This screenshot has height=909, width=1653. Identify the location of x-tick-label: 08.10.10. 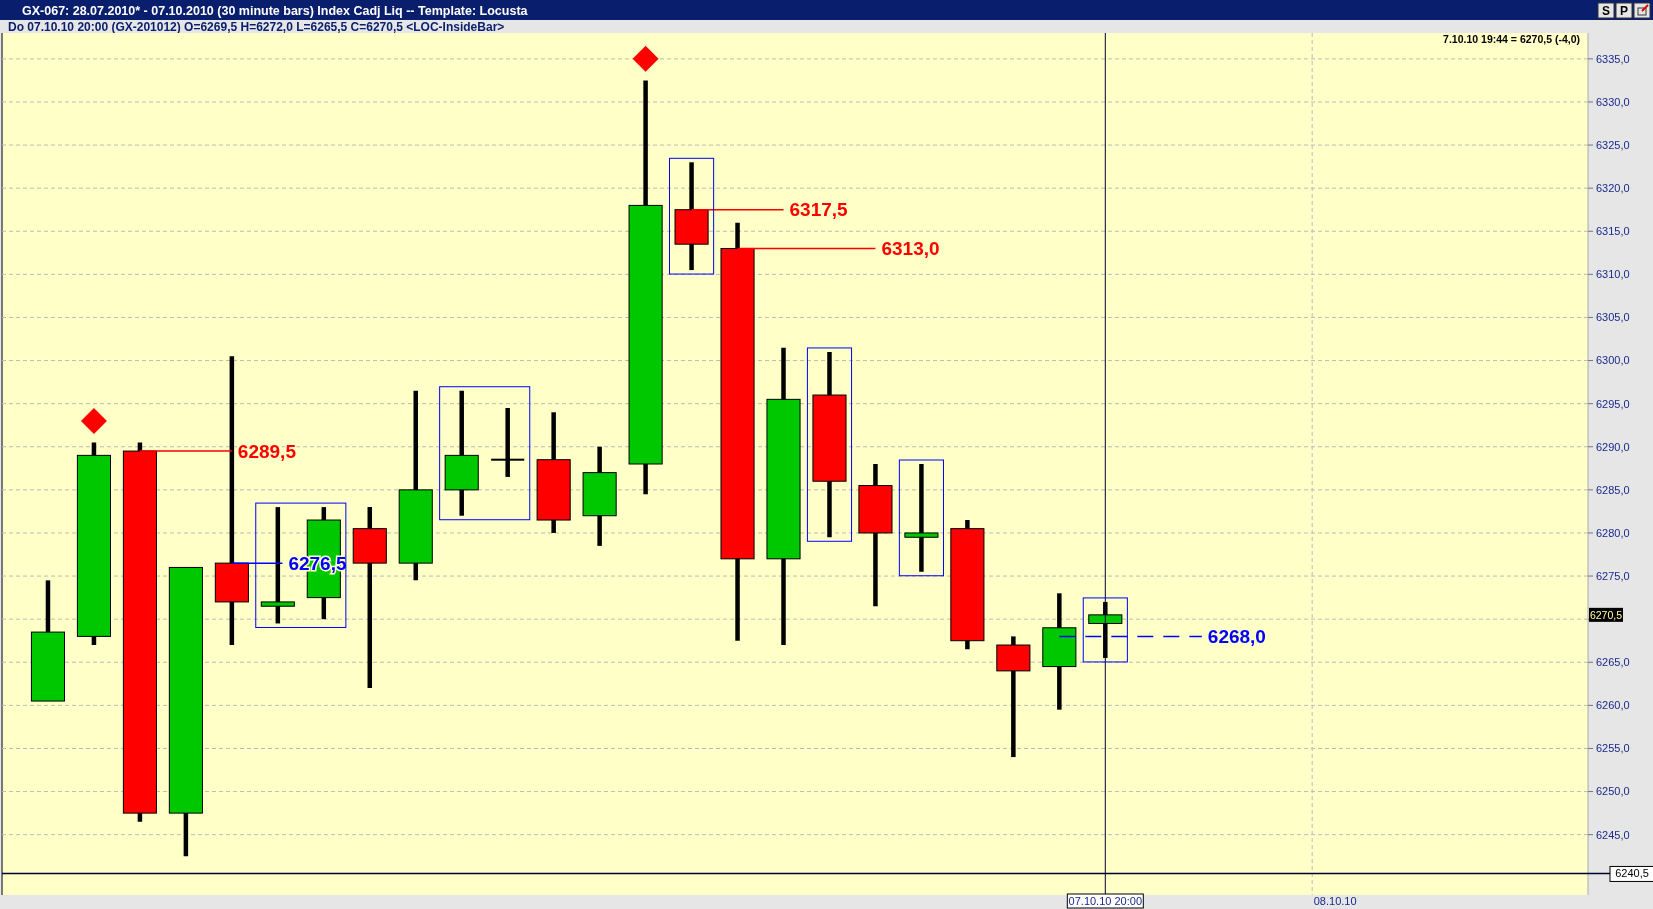
(1335, 901).